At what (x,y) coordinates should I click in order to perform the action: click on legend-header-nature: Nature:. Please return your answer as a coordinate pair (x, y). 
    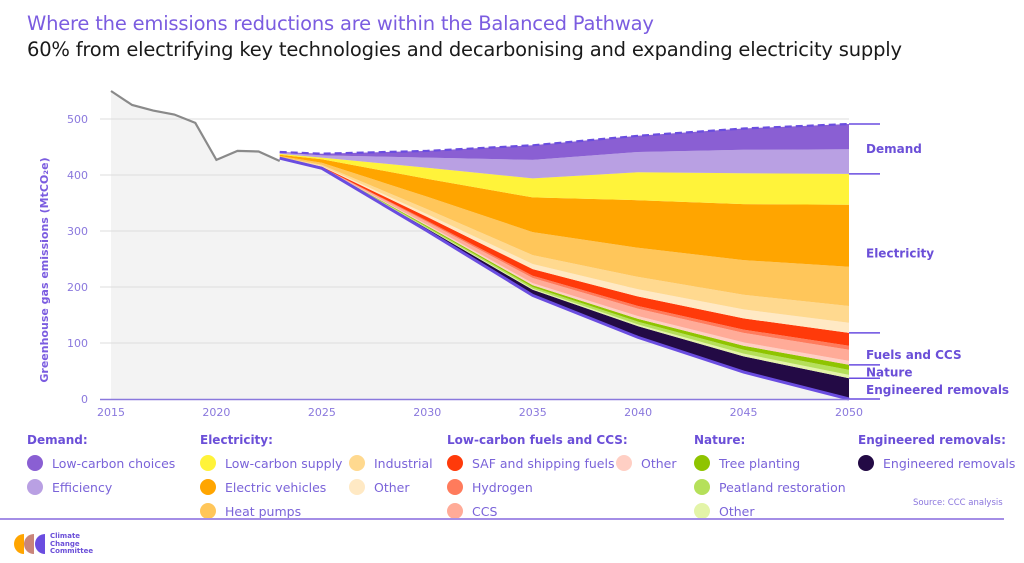
    Looking at the image, I should click on (720, 440).